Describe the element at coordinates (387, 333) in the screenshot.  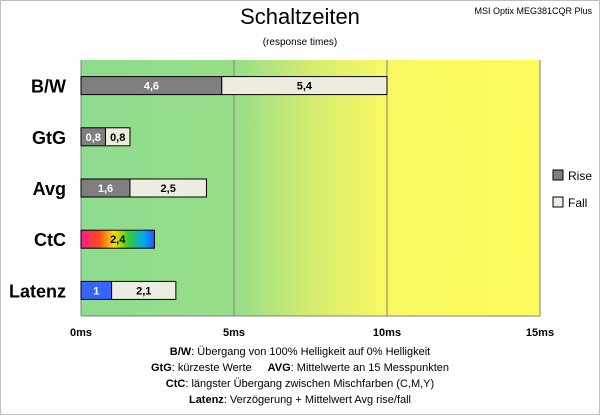
I see `x-tick-label: 10ms` at that location.